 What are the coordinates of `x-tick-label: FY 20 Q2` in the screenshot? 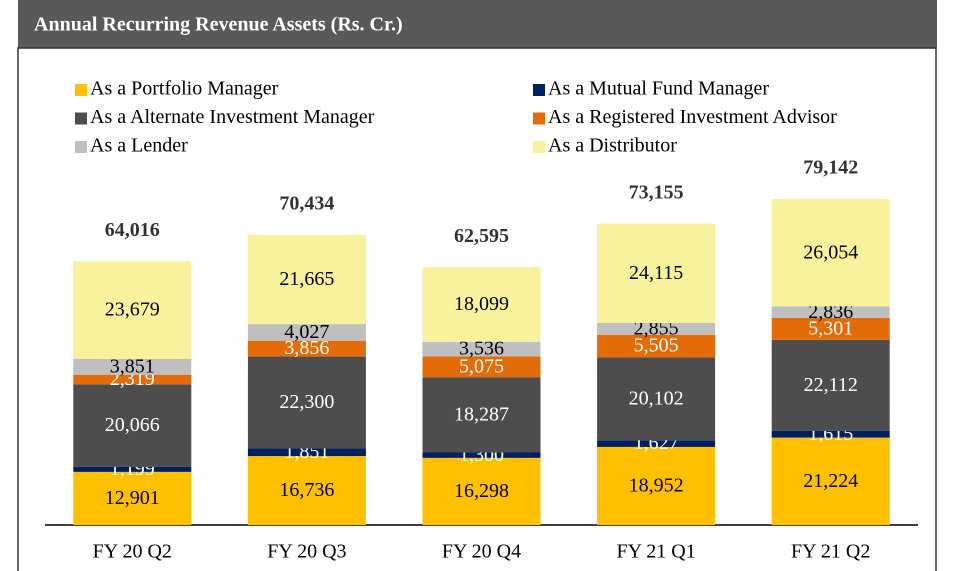 It's located at (132, 552).